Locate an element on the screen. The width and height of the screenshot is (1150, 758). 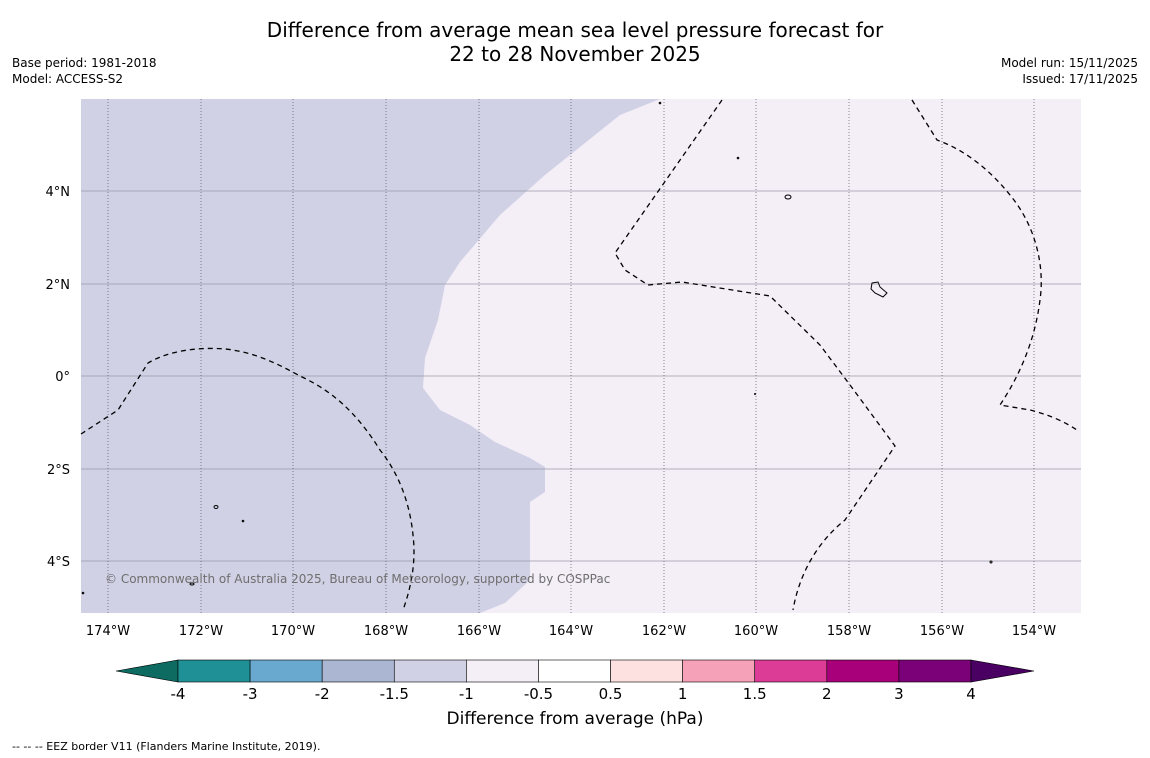
colorbar-tick-label: -1 is located at coordinates (466, 694).